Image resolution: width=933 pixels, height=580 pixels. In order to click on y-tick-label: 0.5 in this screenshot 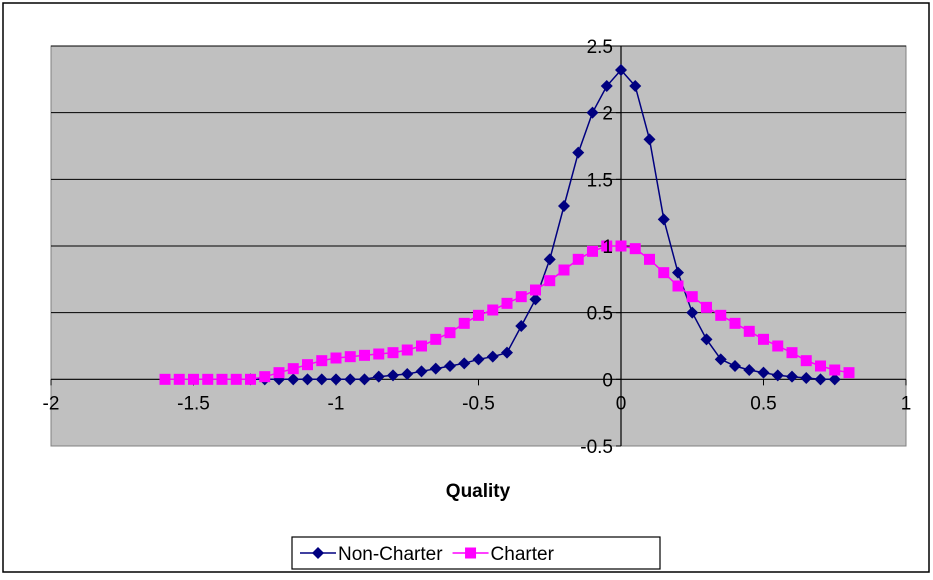, I will do `click(600, 314)`.